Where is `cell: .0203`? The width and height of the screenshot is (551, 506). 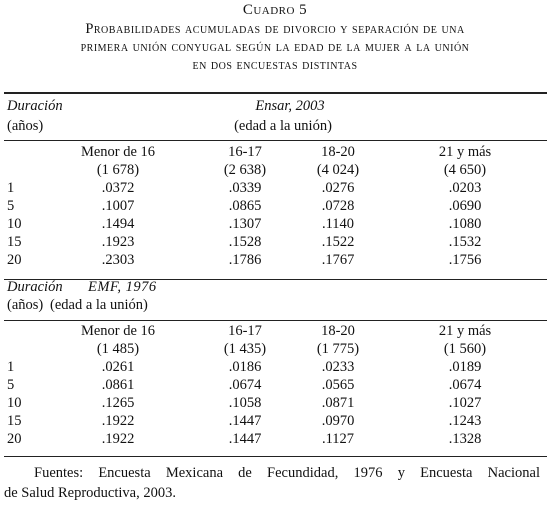 cell: .0203 is located at coordinates (465, 188).